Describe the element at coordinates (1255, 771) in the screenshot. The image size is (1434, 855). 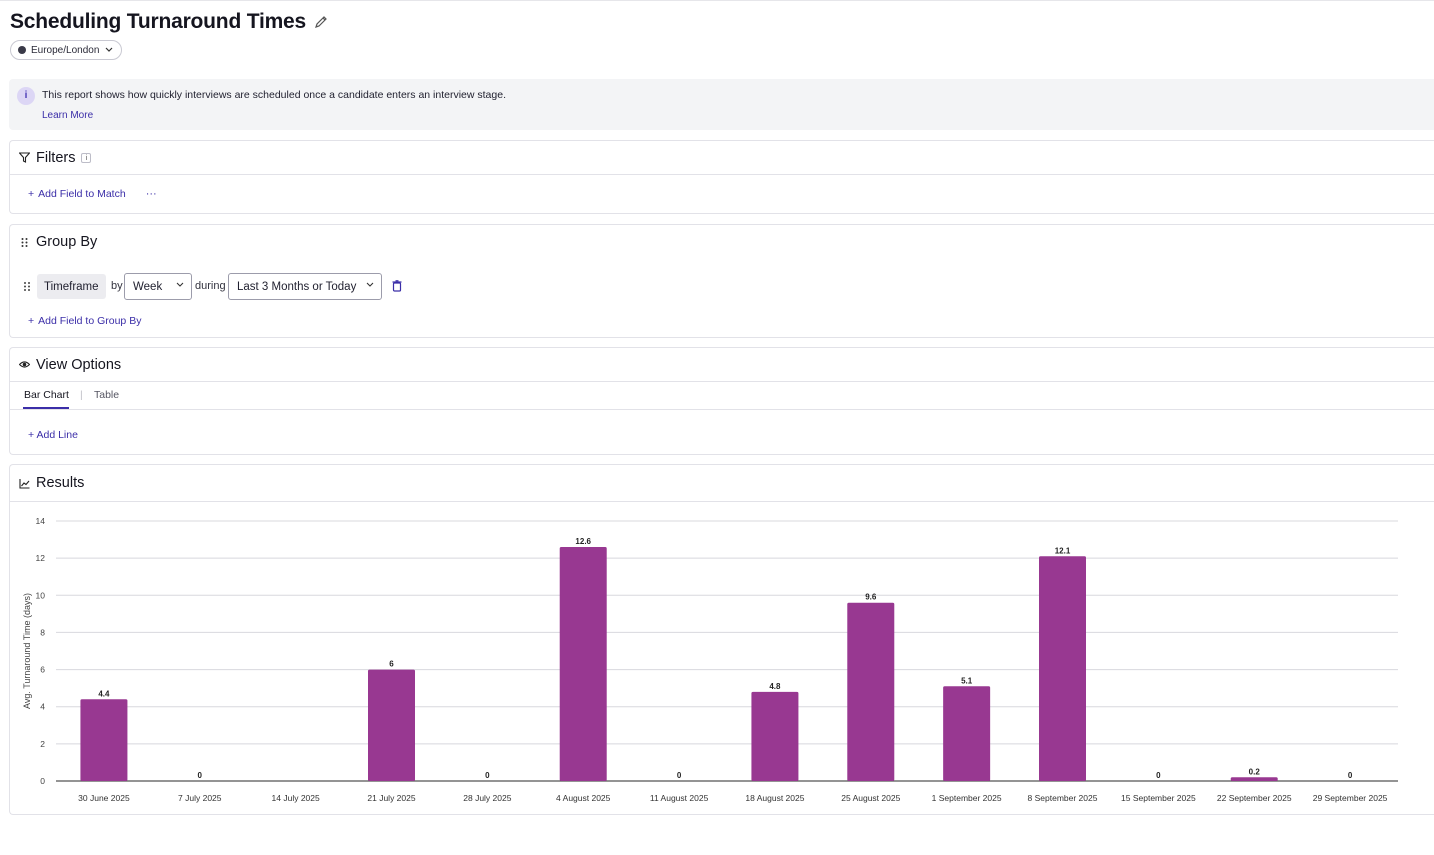
I see `bar-value-label: 0.2` at that location.